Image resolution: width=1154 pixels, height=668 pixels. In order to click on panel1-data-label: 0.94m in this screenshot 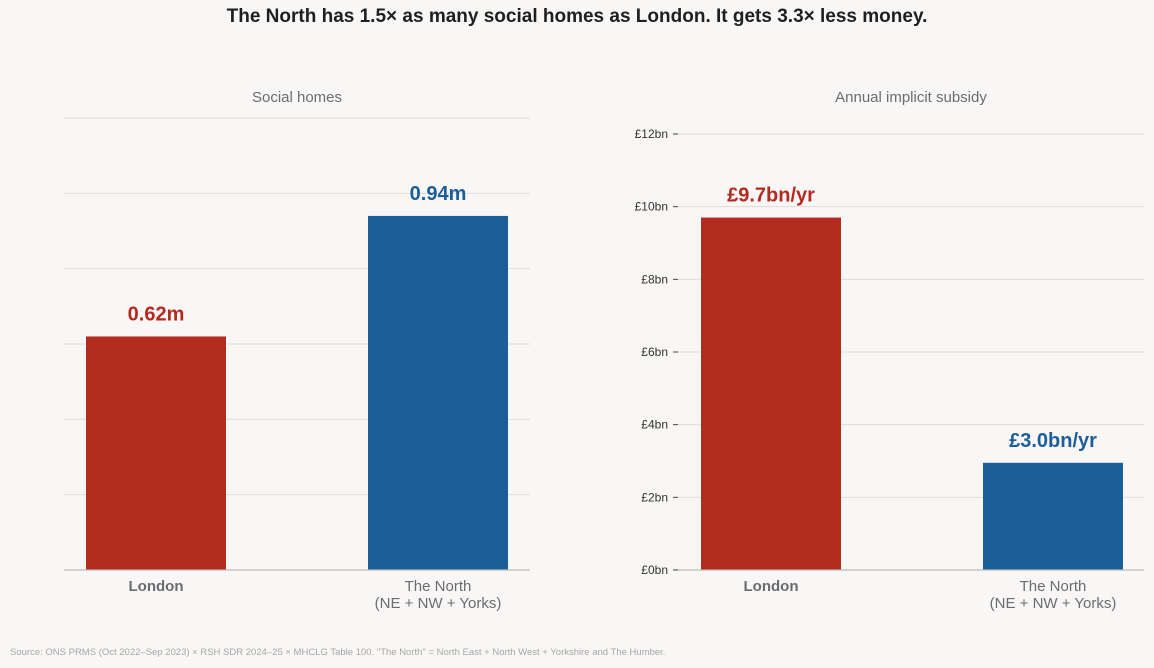, I will do `click(438, 194)`.